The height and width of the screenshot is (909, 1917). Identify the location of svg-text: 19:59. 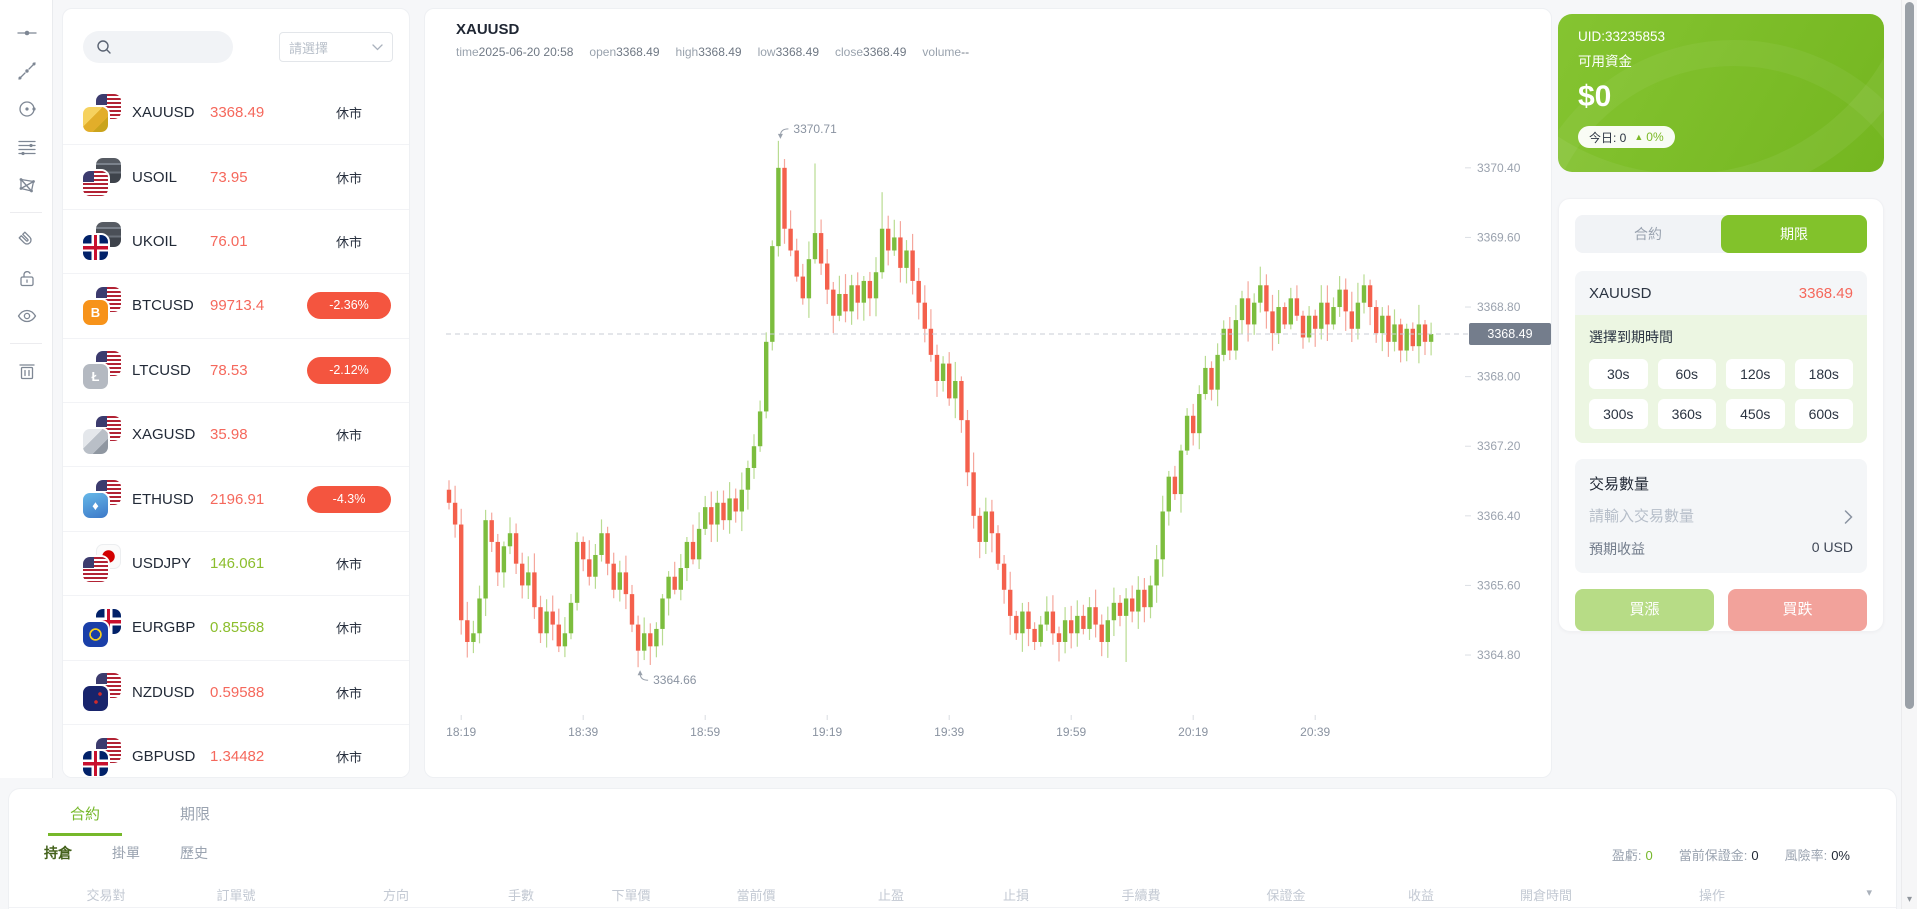
(1071, 732).